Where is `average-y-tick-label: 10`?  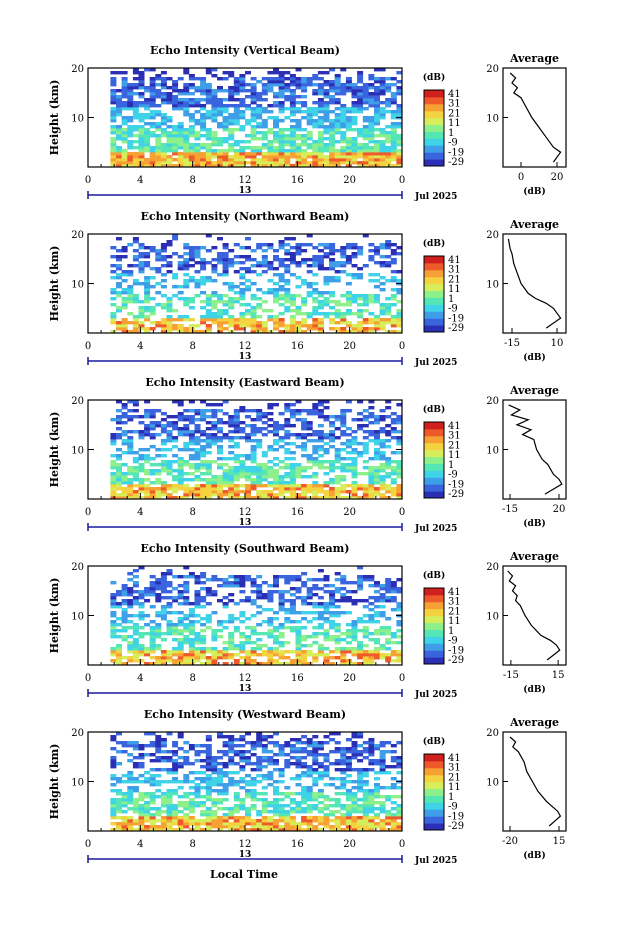 average-y-tick-label: 10 is located at coordinates (492, 119).